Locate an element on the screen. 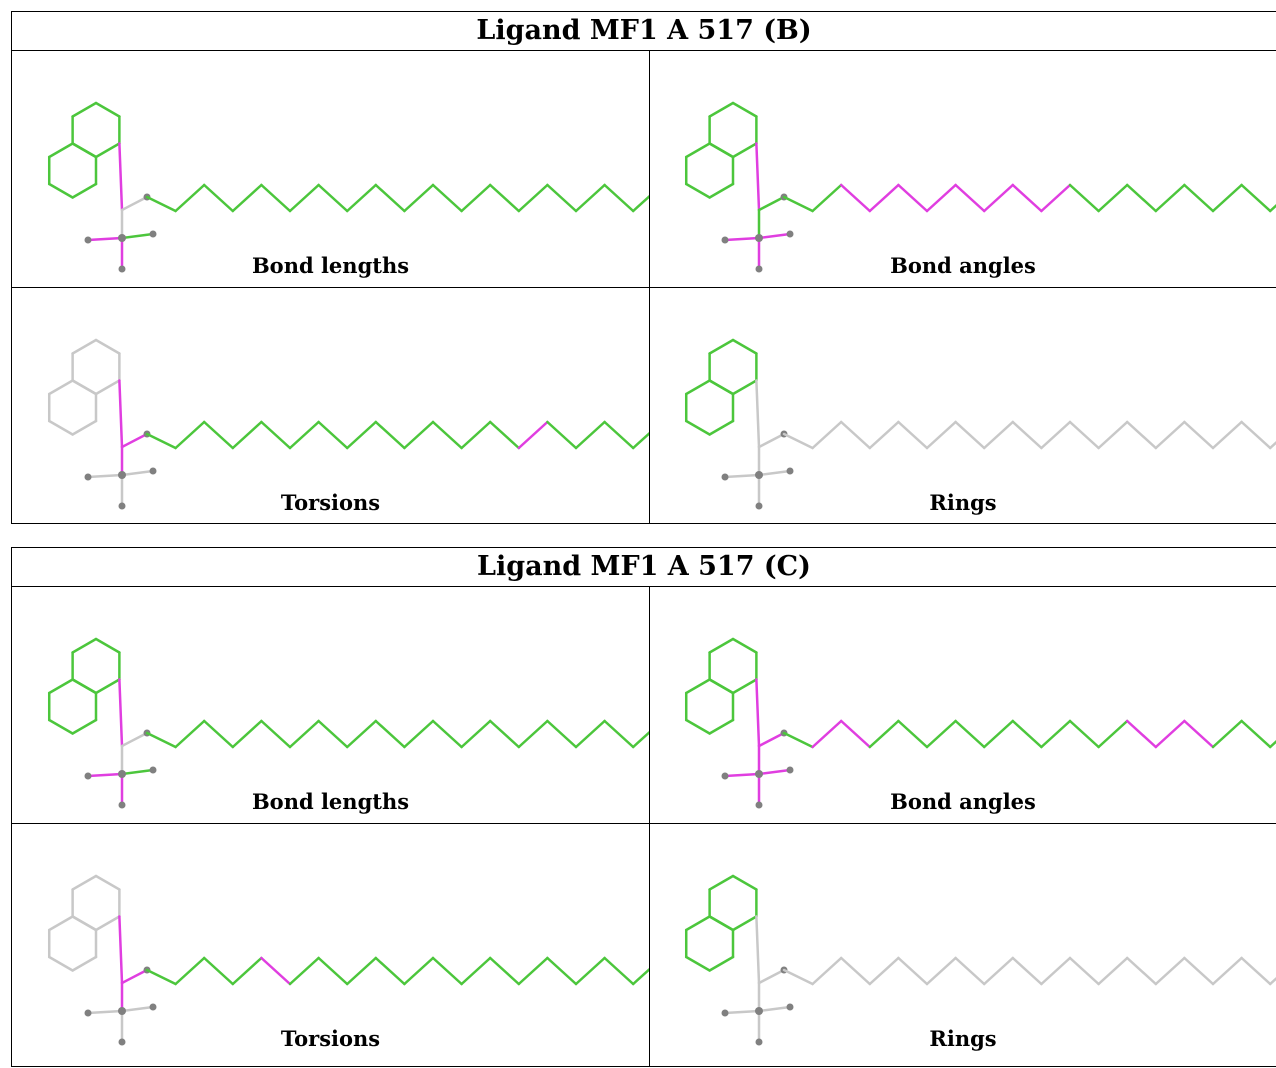 The image size is (1276, 1068). panel-caption: Torsions is located at coordinates (330, 502).